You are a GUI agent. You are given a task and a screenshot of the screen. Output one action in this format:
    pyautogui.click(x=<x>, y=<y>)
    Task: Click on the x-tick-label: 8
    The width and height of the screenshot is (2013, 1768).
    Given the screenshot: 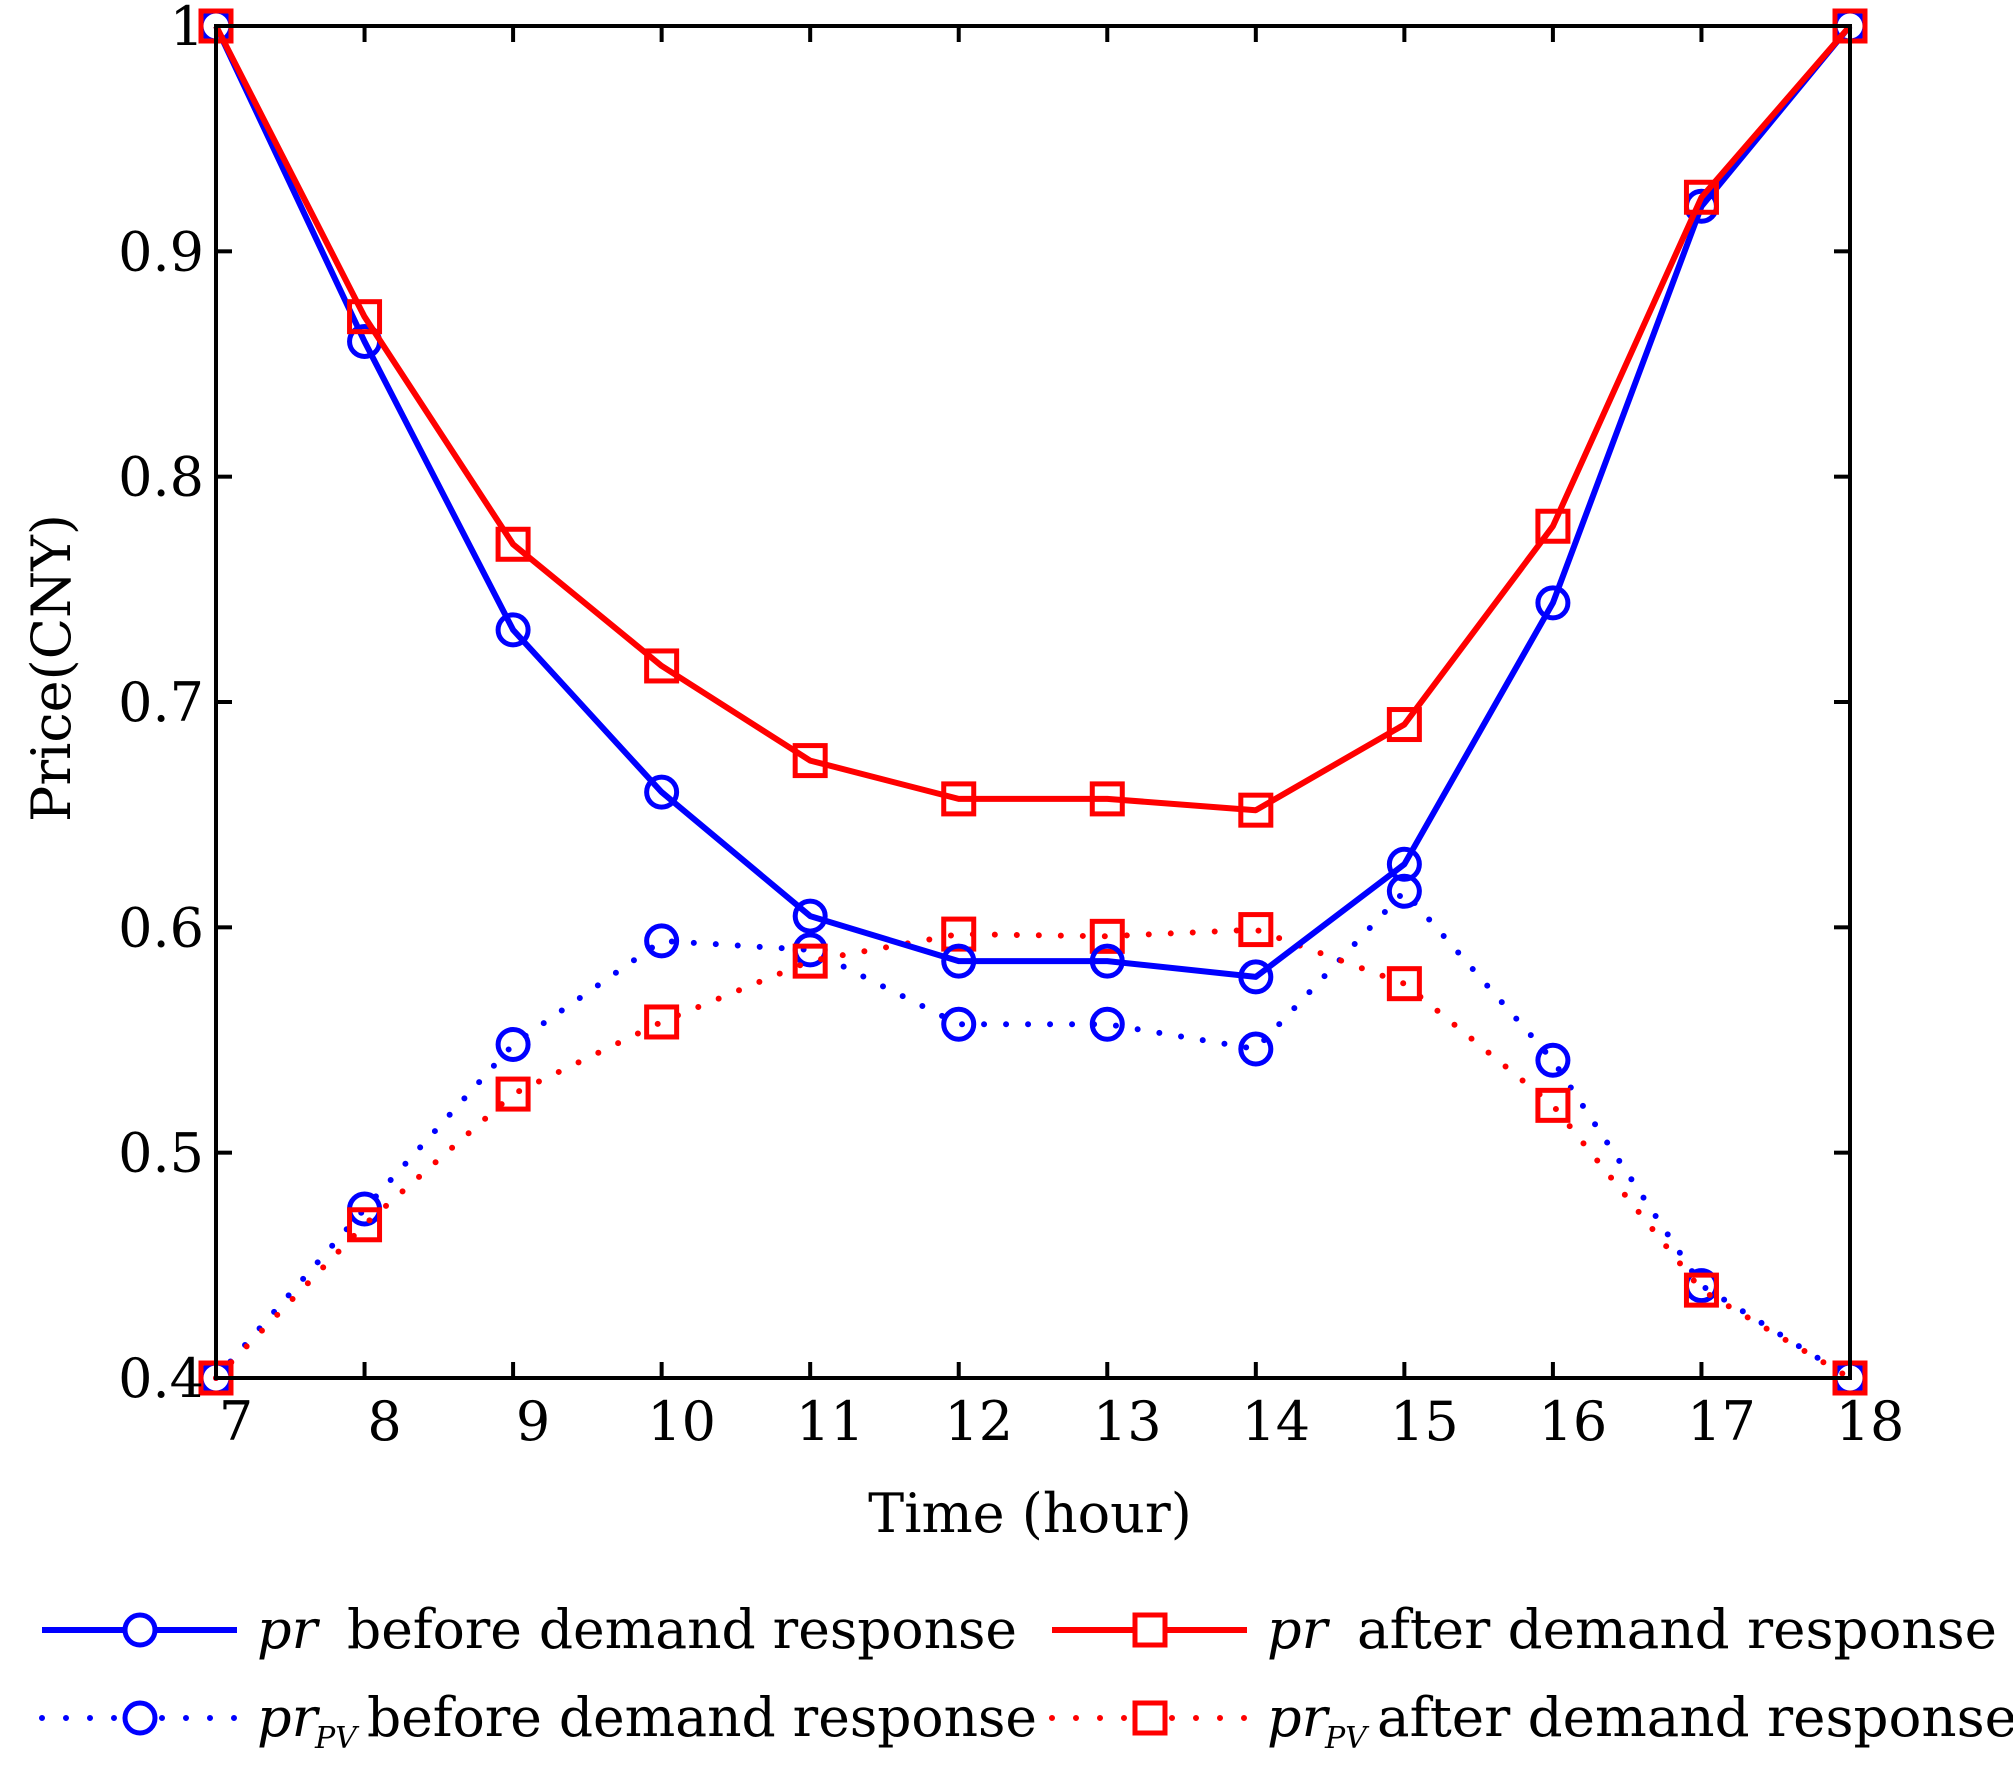 What is the action you would take?
    pyautogui.click(x=384, y=1421)
    